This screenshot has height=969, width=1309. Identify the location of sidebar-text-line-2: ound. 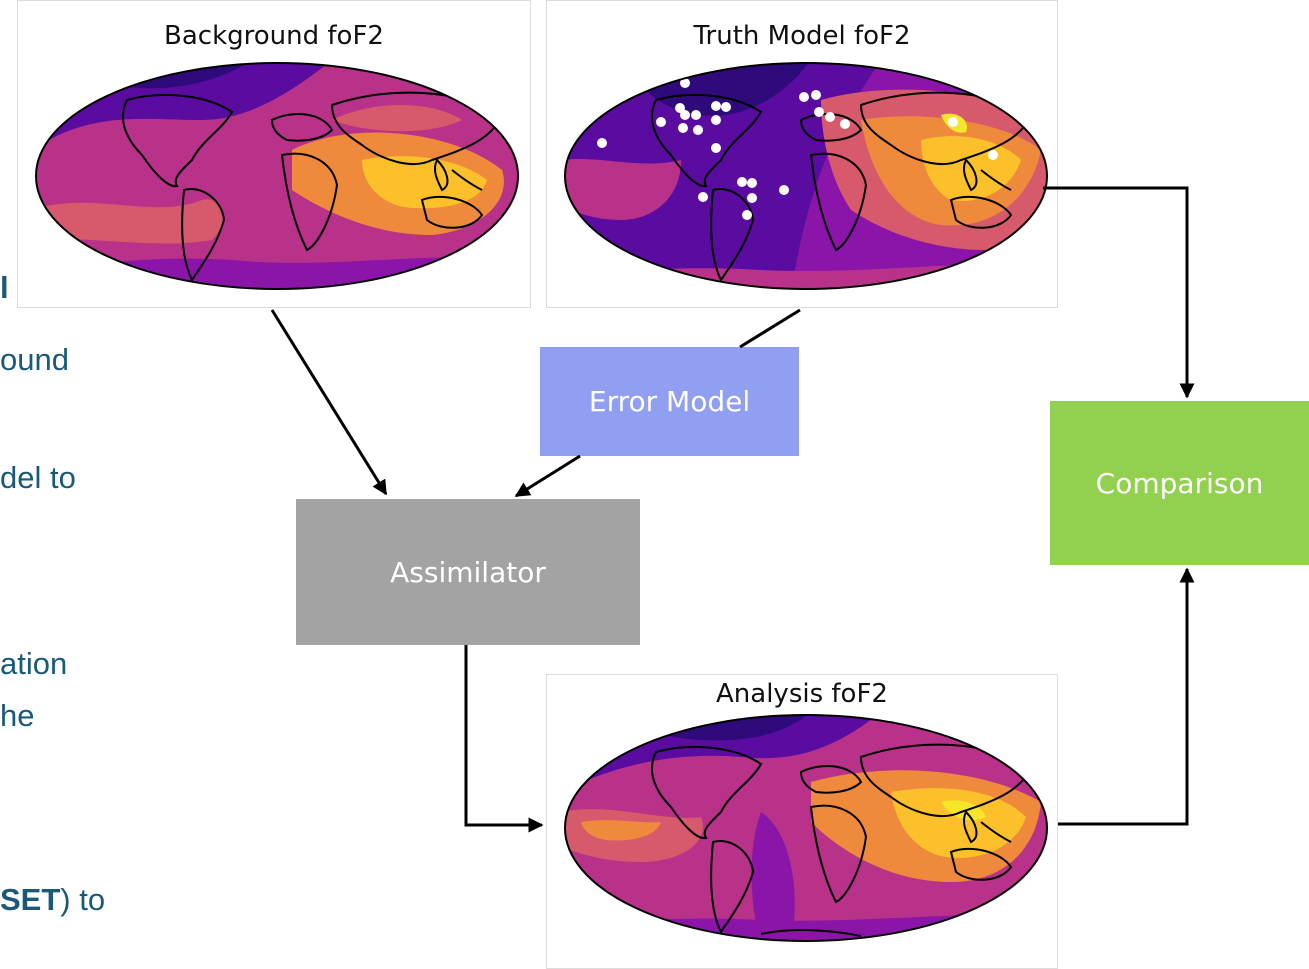
(34, 359).